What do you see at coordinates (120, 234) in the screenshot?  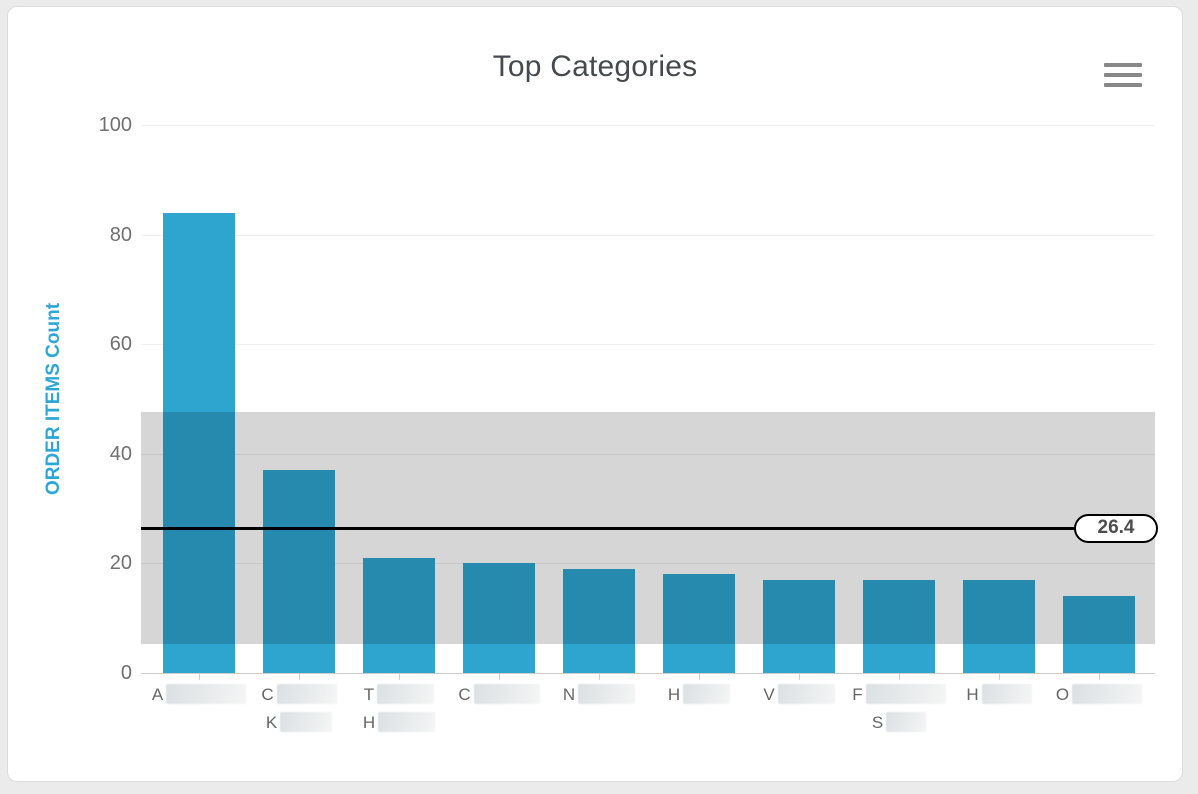 I see `y-tick-label: 80` at bounding box center [120, 234].